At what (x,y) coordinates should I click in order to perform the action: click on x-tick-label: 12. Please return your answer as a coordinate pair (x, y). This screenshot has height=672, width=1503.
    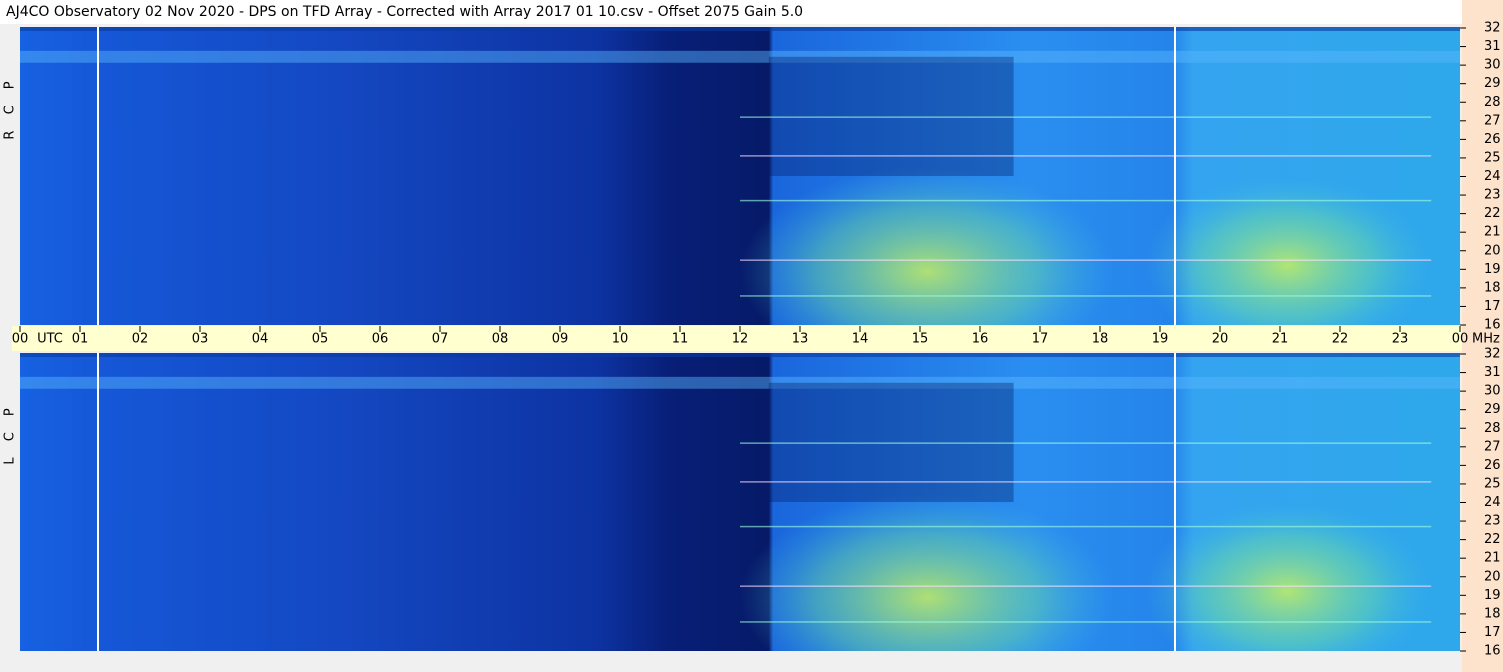
    Looking at the image, I should click on (740, 339).